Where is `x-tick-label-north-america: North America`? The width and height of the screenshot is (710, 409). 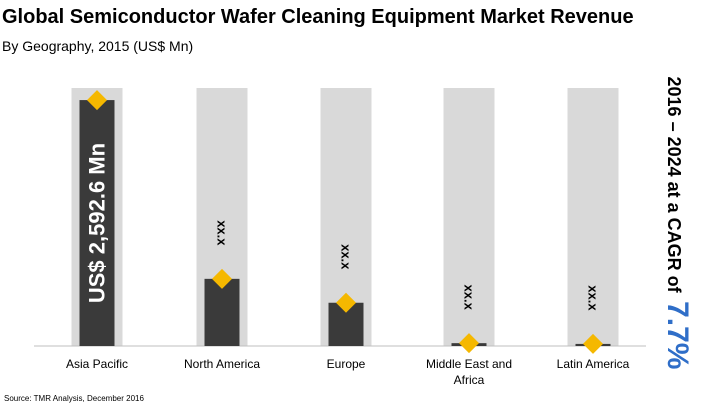 x-tick-label-north-america: North America is located at coordinates (222, 364).